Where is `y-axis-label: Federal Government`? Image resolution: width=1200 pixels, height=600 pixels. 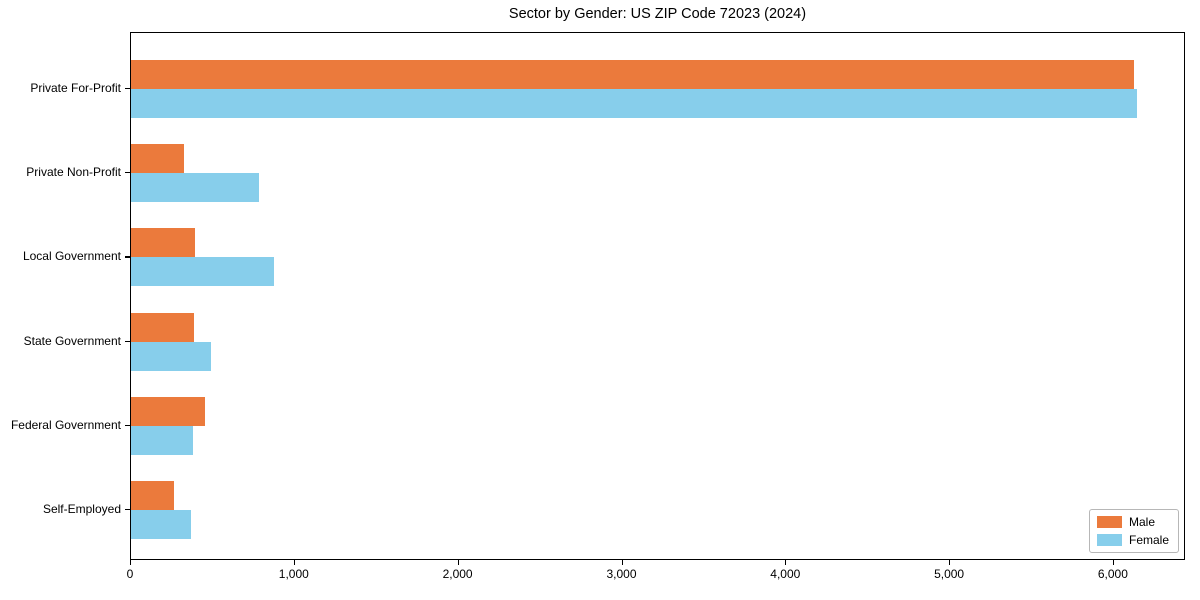
y-axis-label: Federal Government is located at coordinates (65, 424).